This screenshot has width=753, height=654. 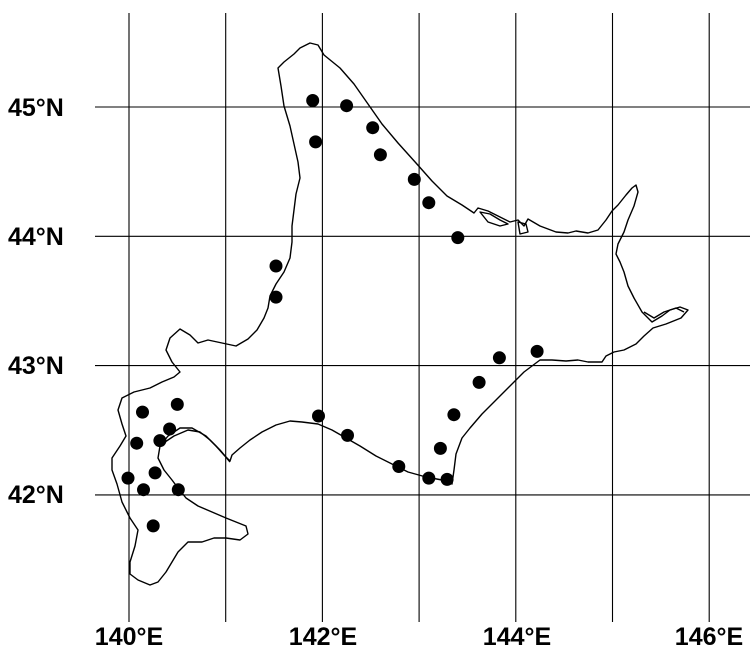 What do you see at coordinates (36, 495) in the screenshot?
I see `lat-label-42: 42°N` at bounding box center [36, 495].